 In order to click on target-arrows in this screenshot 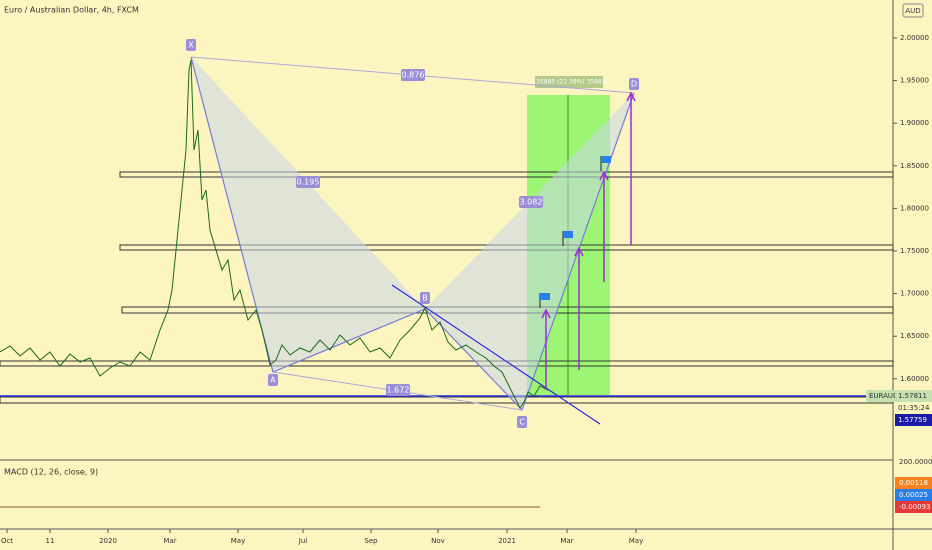, I will do `click(588, 240)`.